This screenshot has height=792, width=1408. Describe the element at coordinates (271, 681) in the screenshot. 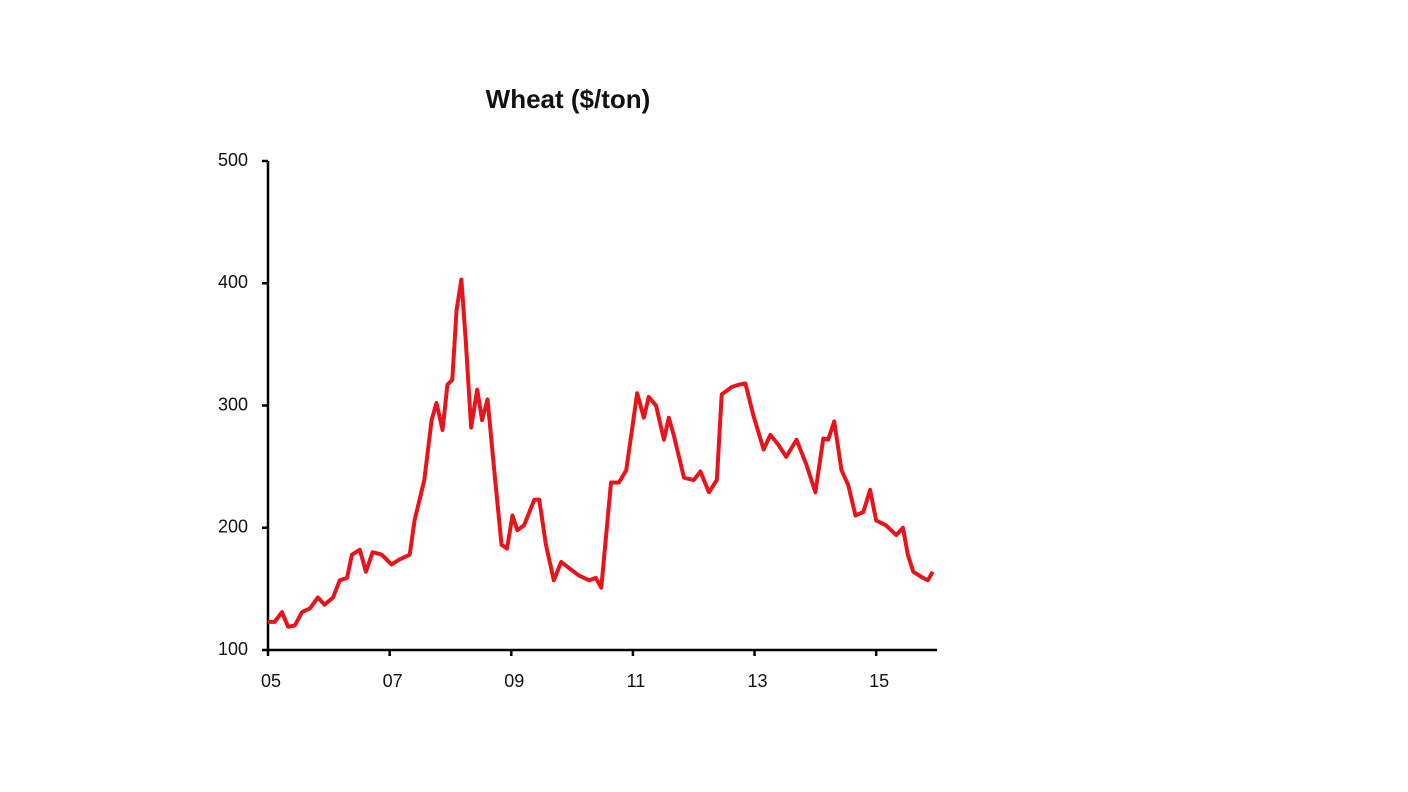

I see `x-tick-label: 05` at that location.